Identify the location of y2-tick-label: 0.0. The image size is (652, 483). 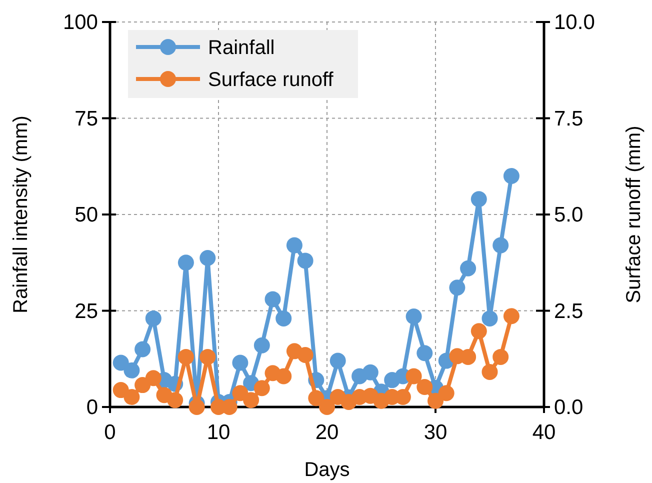
(569, 407).